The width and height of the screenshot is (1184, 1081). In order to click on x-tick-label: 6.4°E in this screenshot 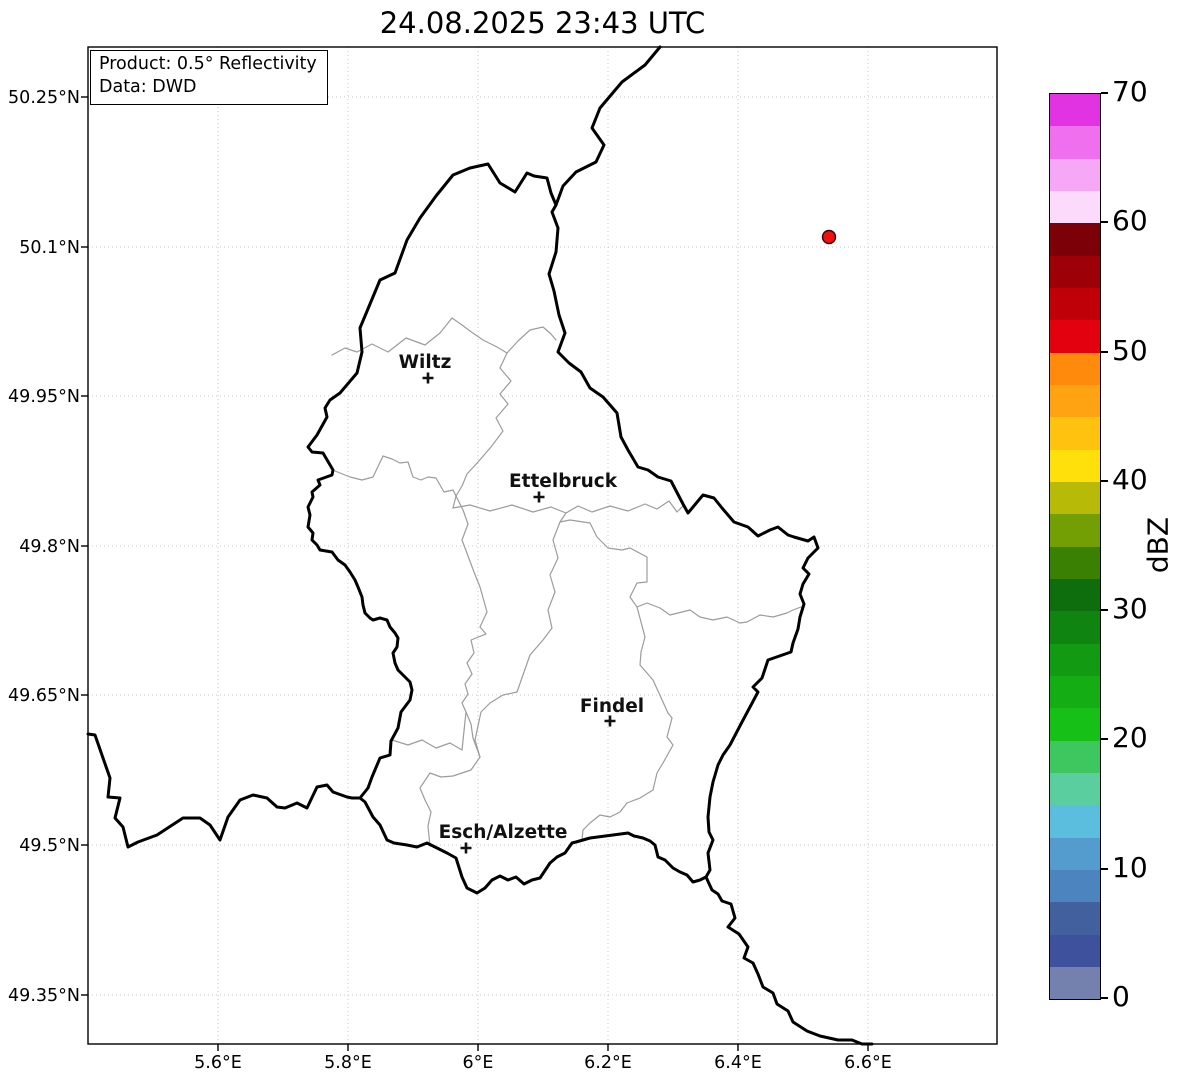, I will do `click(738, 1063)`.